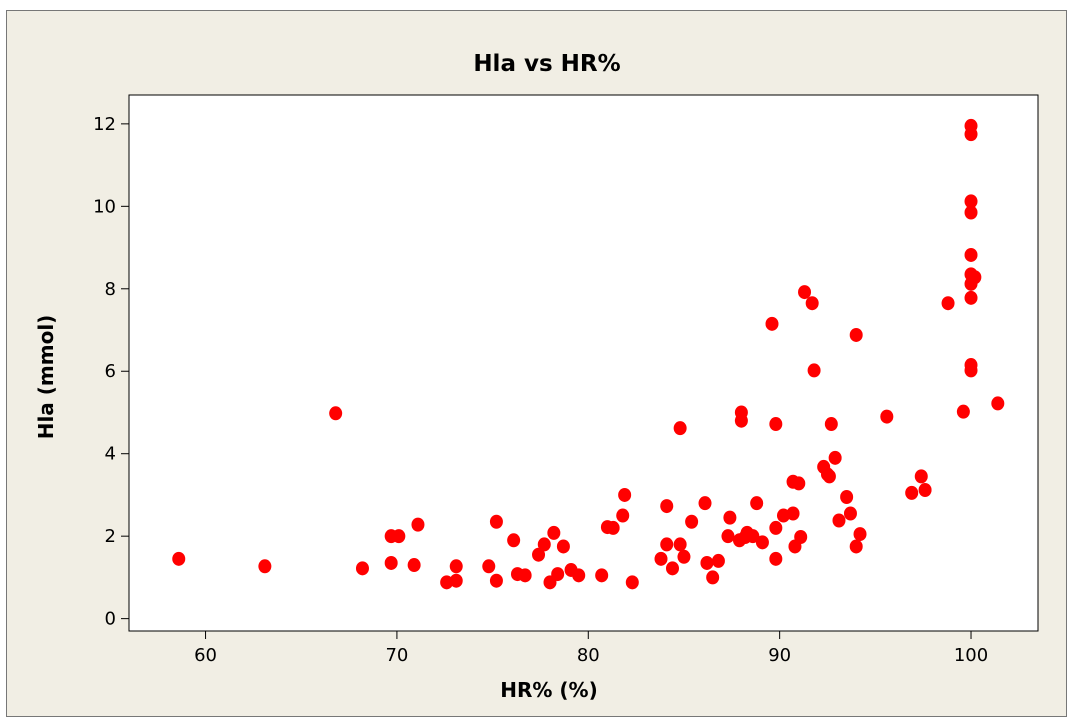  What do you see at coordinates (46, 377) in the screenshot?
I see `y-axis-label: Hla (mmol)` at bounding box center [46, 377].